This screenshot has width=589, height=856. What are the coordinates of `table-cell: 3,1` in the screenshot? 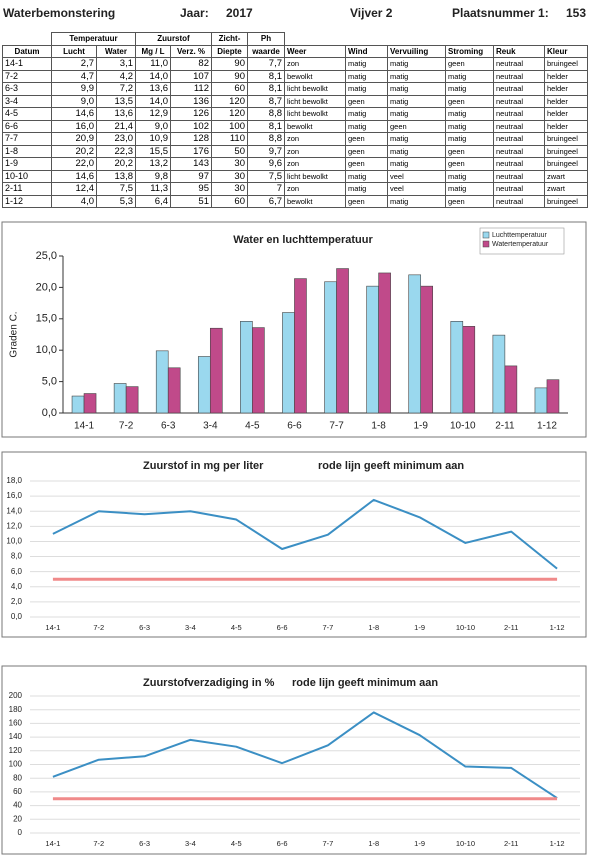 It's located at (116, 64).